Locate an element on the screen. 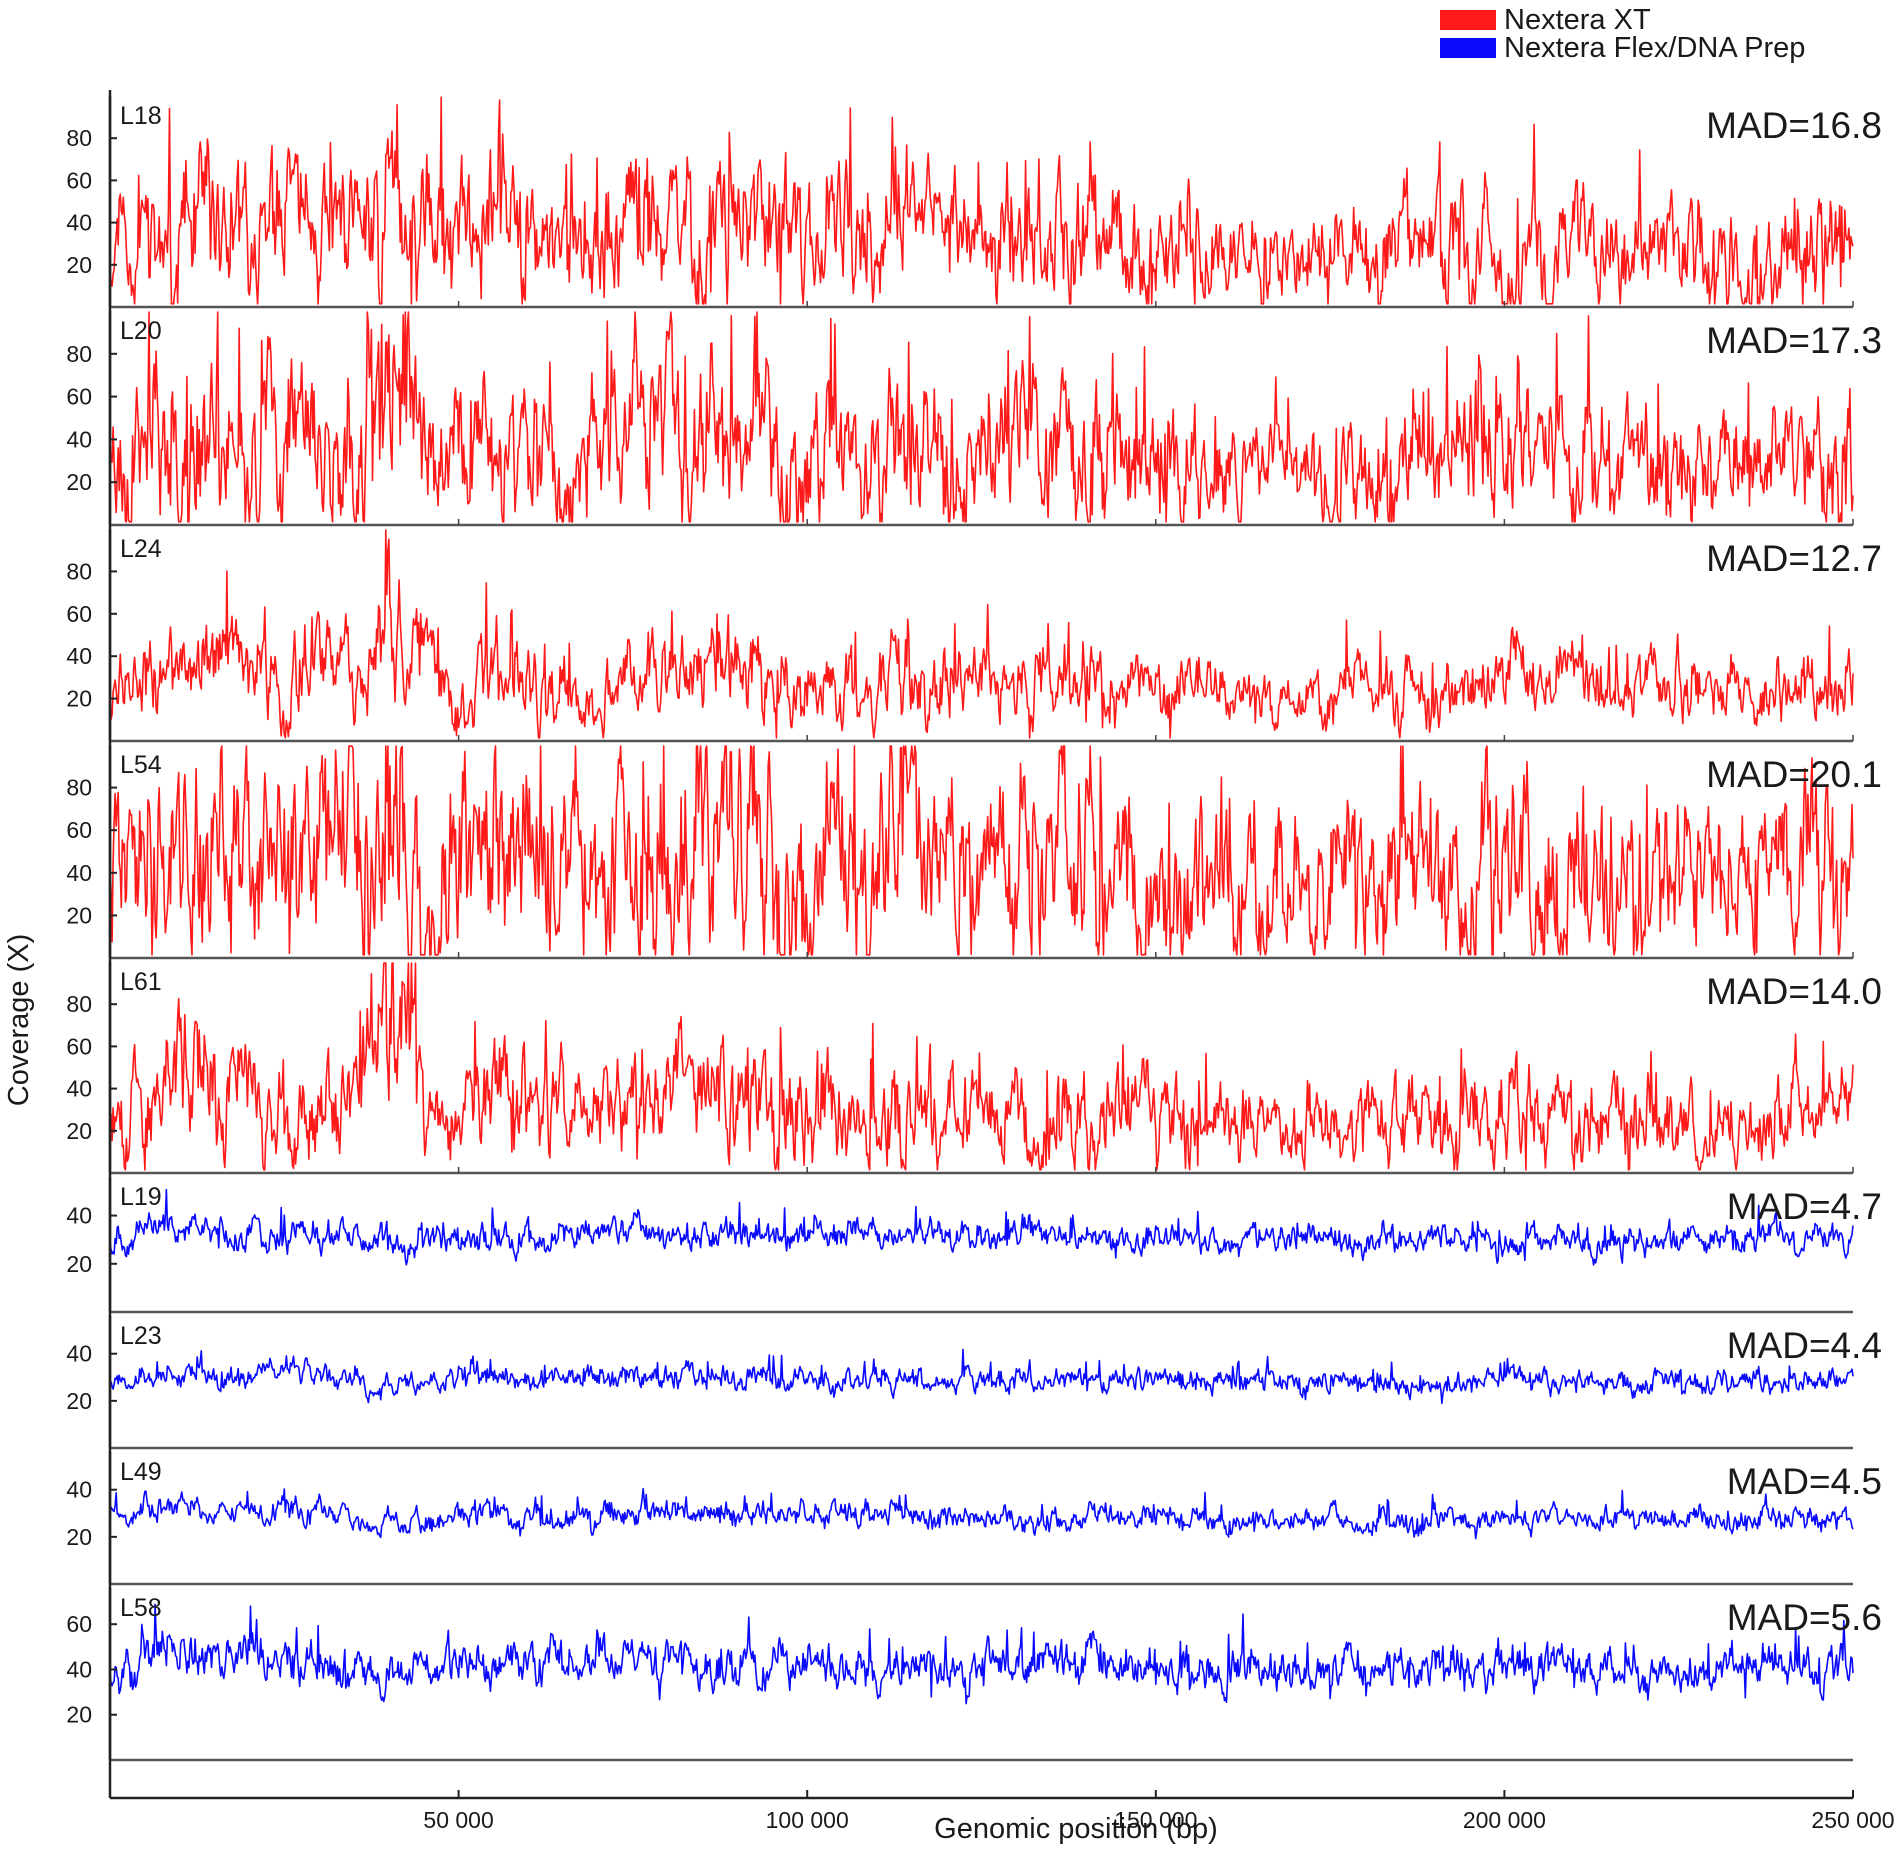 The height and width of the screenshot is (1852, 1902). x-tick-label: 250 000 is located at coordinates (1852, 1820).